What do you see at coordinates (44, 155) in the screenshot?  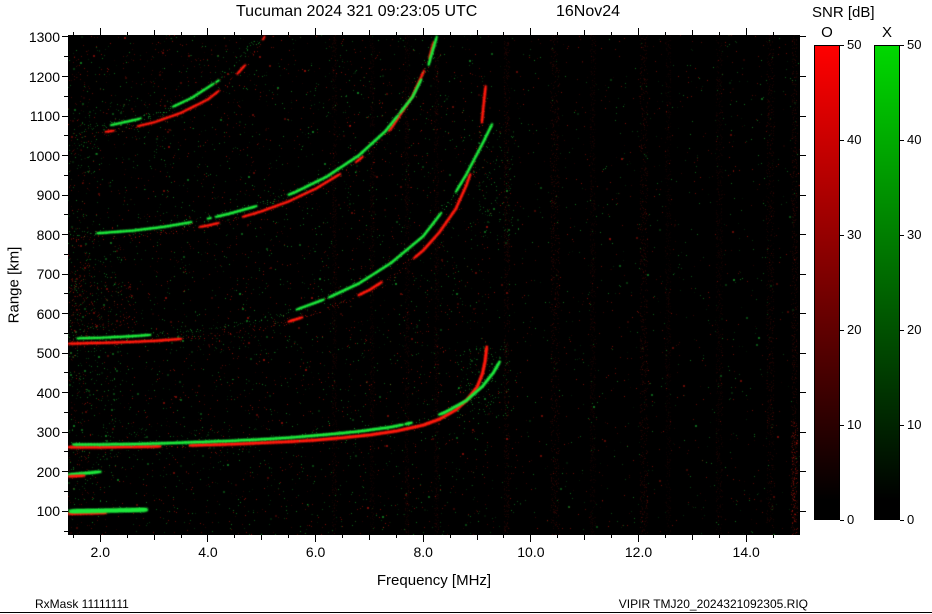 I see `y-tick-label: 1000` at bounding box center [44, 155].